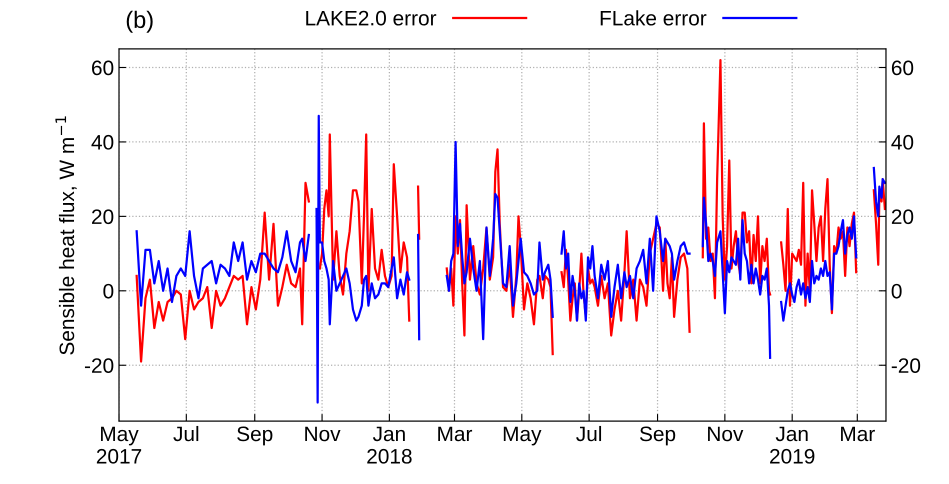  What do you see at coordinates (389, 445) in the screenshot?
I see `x-tick-label: Jan 2018` at bounding box center [389, 445].